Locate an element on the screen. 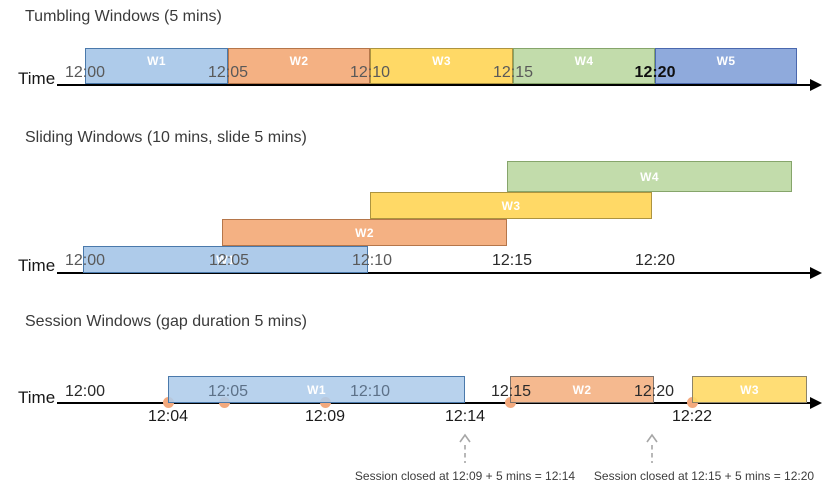 Image resolution: width=829 pixels, height=498 pixels. tumbling-axis-arrowhead-icon is located at coordinates (816, 85).